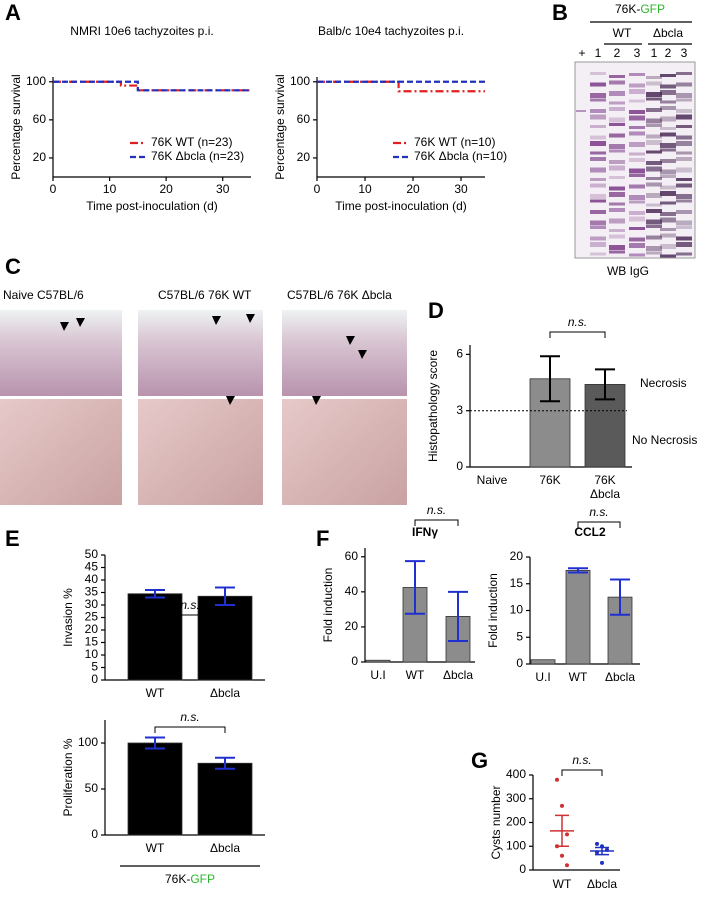  What do you see at coordinates (590, 532) in the screenshot?
I see `chart-title: CCL2` at bounding box center [590, 532].